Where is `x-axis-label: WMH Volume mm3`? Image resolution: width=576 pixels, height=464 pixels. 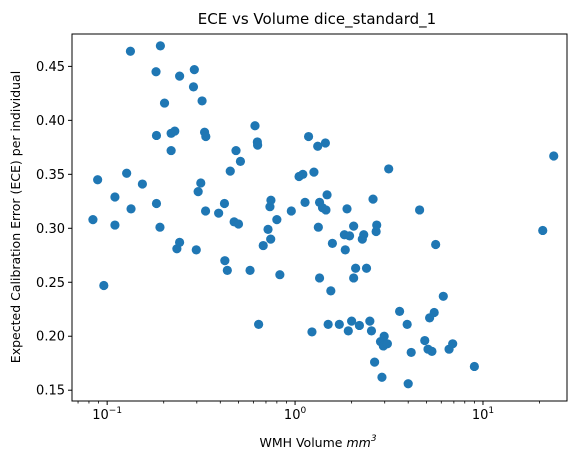
x-axis-label: WMH Volume mm3 is located at coordinates (317, 442).